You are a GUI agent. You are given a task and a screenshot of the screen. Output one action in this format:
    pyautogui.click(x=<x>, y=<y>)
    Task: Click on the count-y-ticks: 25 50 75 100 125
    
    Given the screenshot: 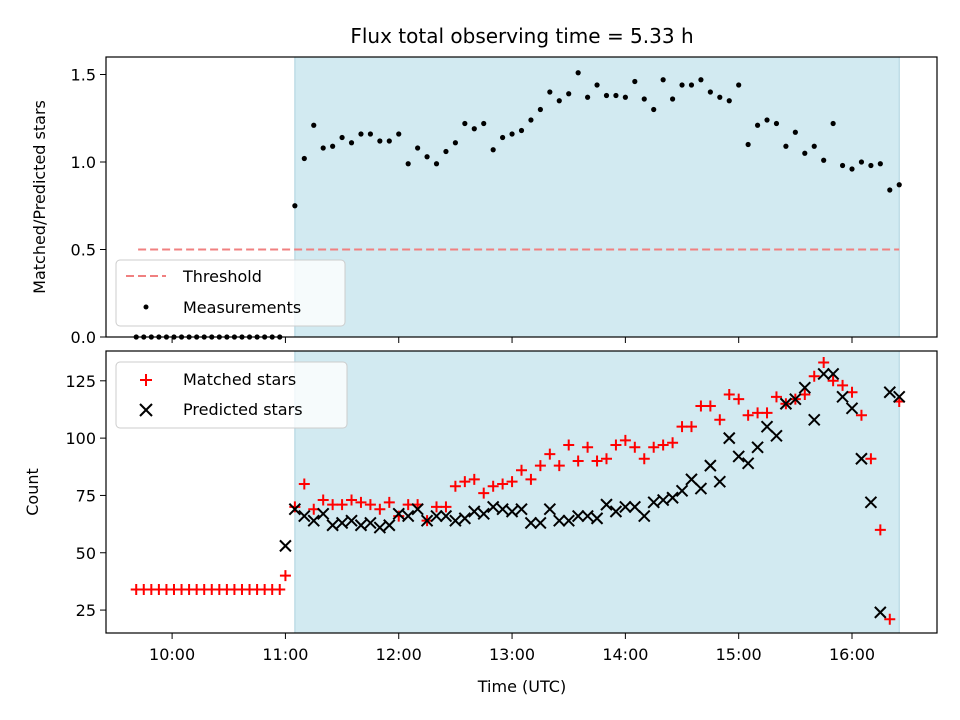 What is the action you would take?
    pyautogui.click(x=85, y=496)
    